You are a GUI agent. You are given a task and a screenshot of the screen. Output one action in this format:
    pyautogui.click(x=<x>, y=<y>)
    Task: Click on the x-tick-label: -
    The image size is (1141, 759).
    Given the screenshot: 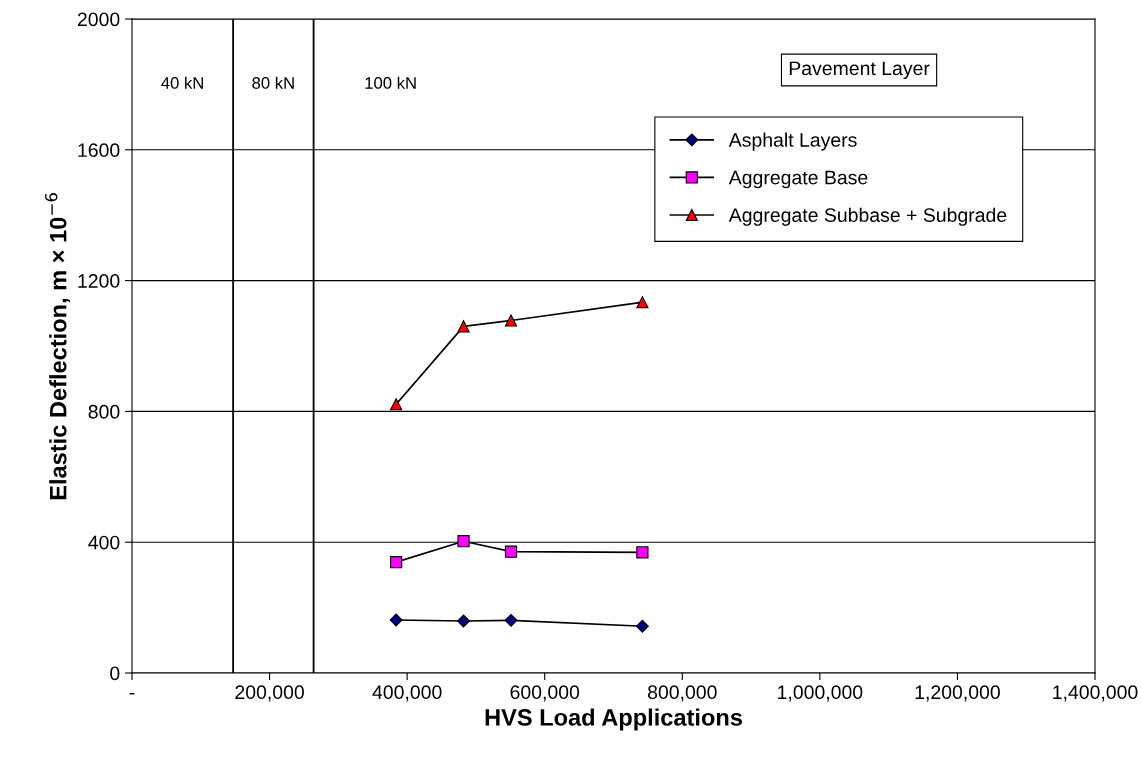 What is the action you would take?
    pyautogui.click(x=132, y=693)
    